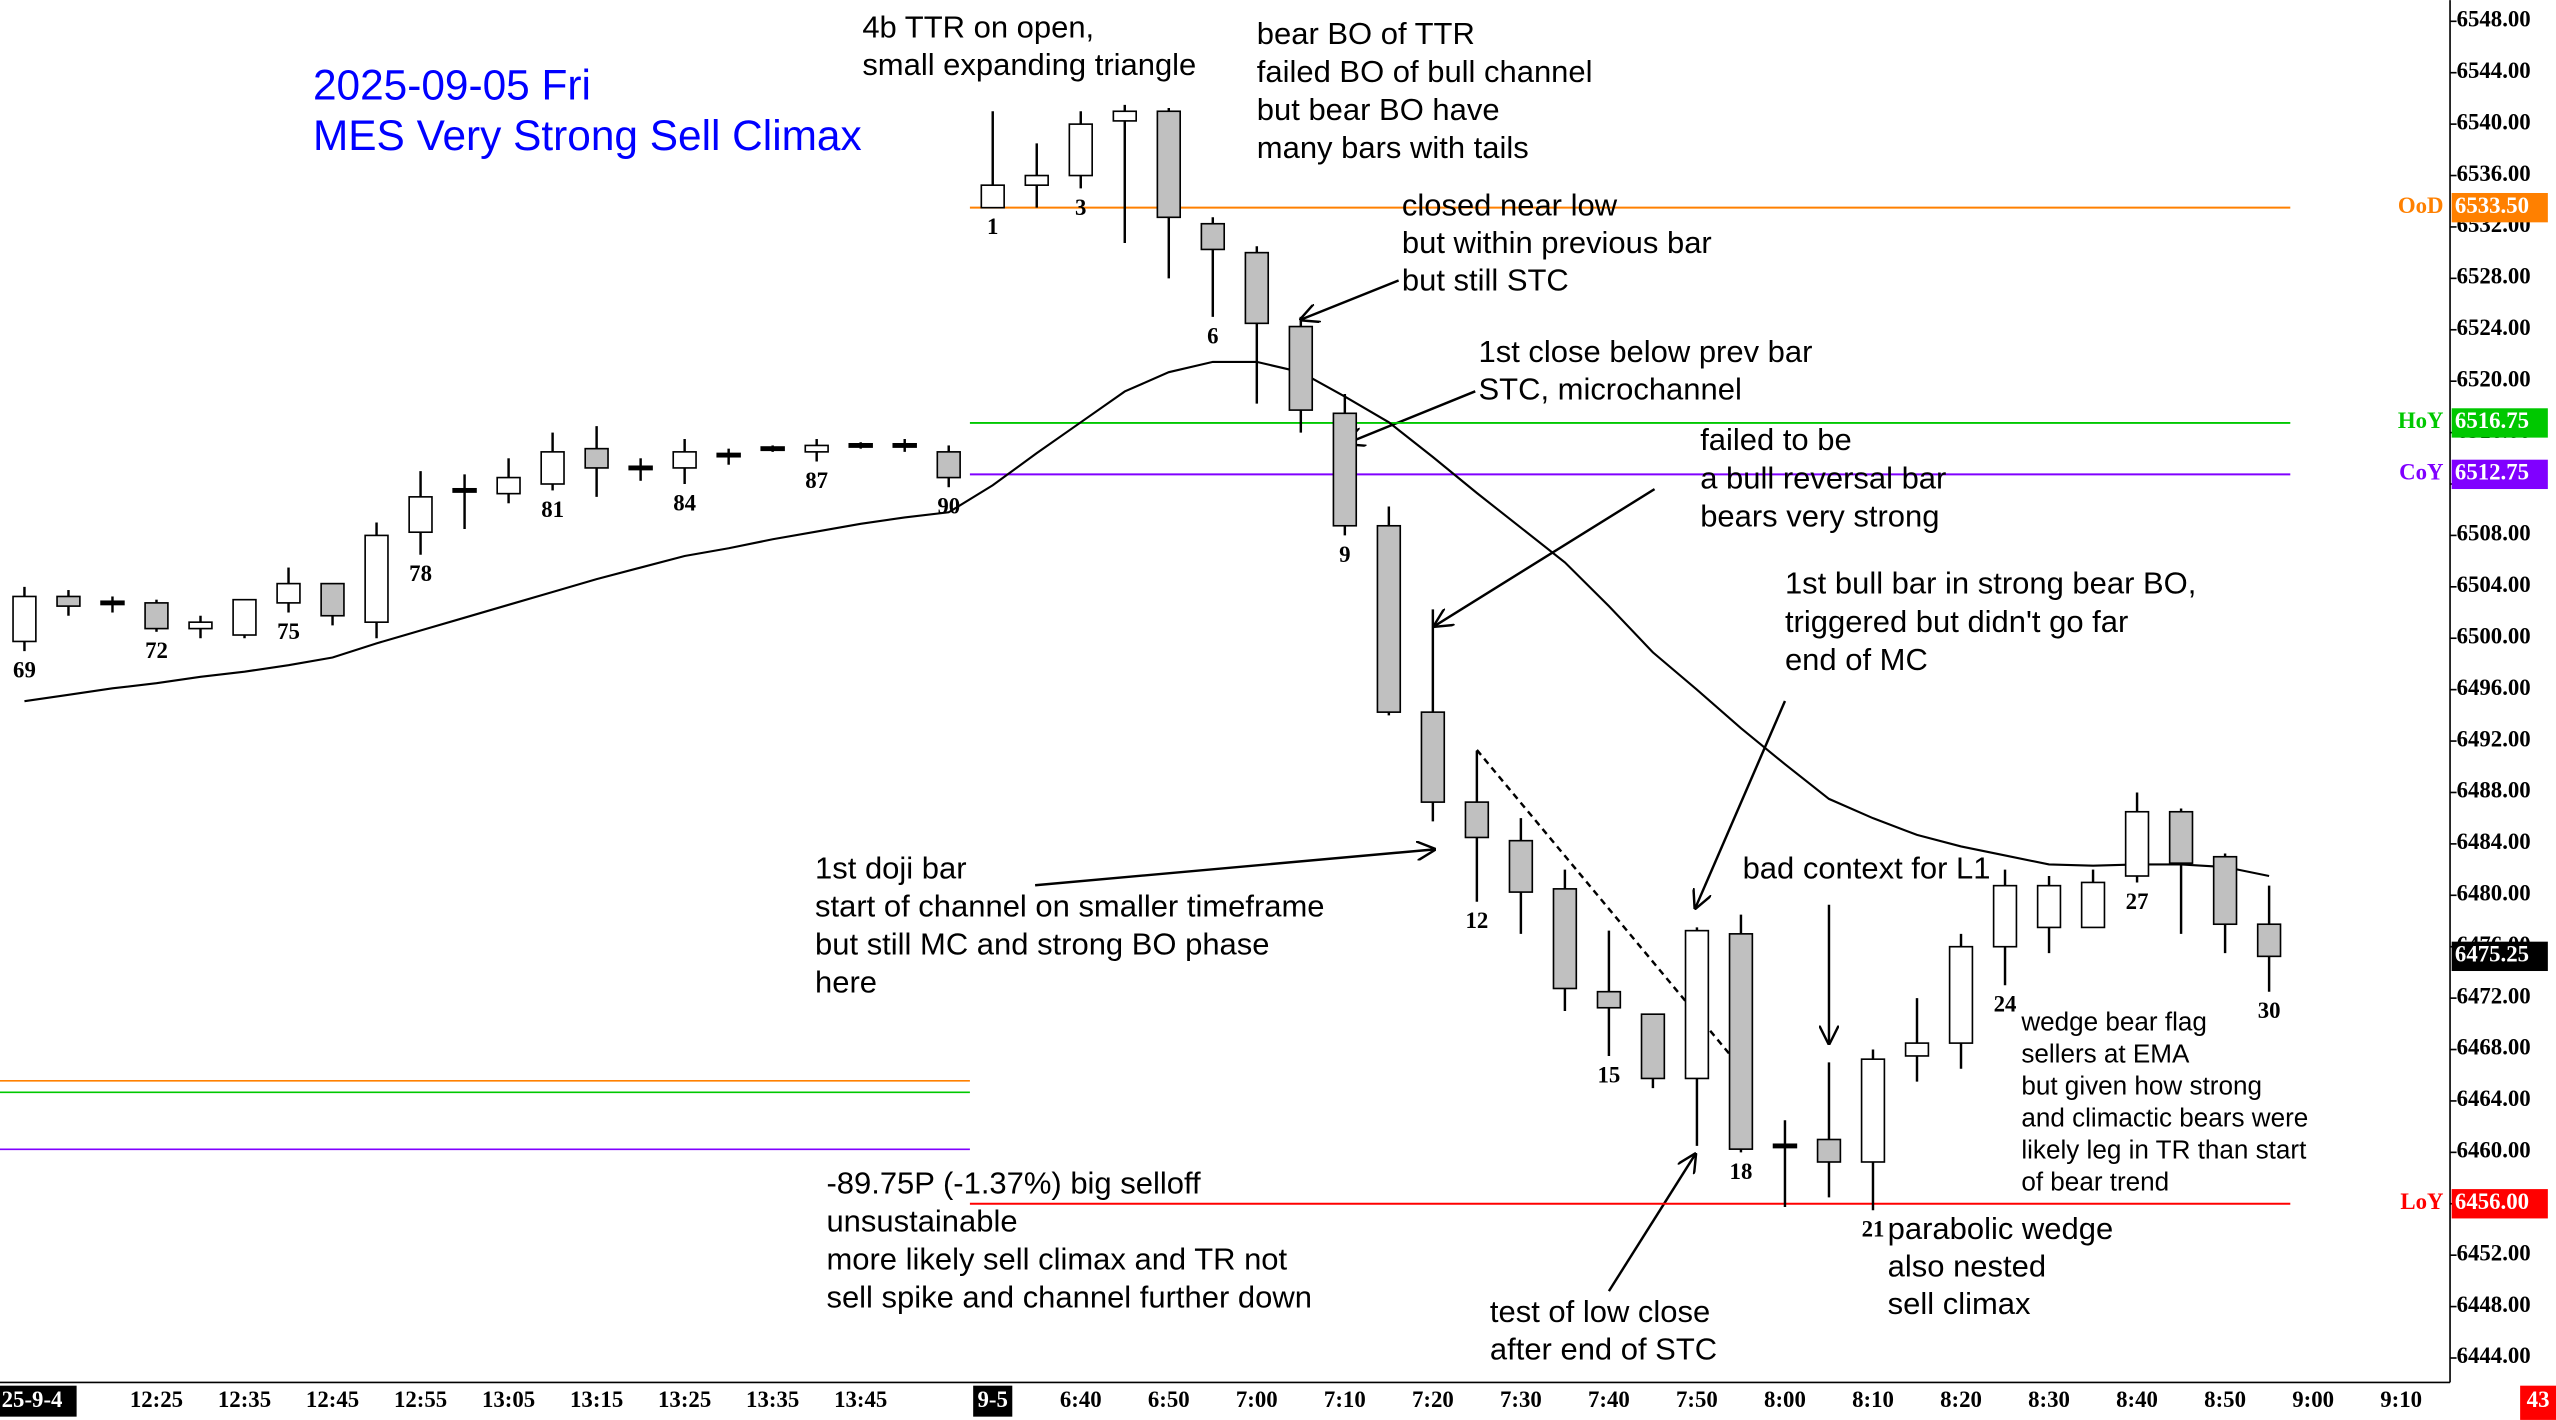  Describe the element at coordinates (2494, 738) in the screenshot. I see `y-tick-label: 6492.00` at that location.